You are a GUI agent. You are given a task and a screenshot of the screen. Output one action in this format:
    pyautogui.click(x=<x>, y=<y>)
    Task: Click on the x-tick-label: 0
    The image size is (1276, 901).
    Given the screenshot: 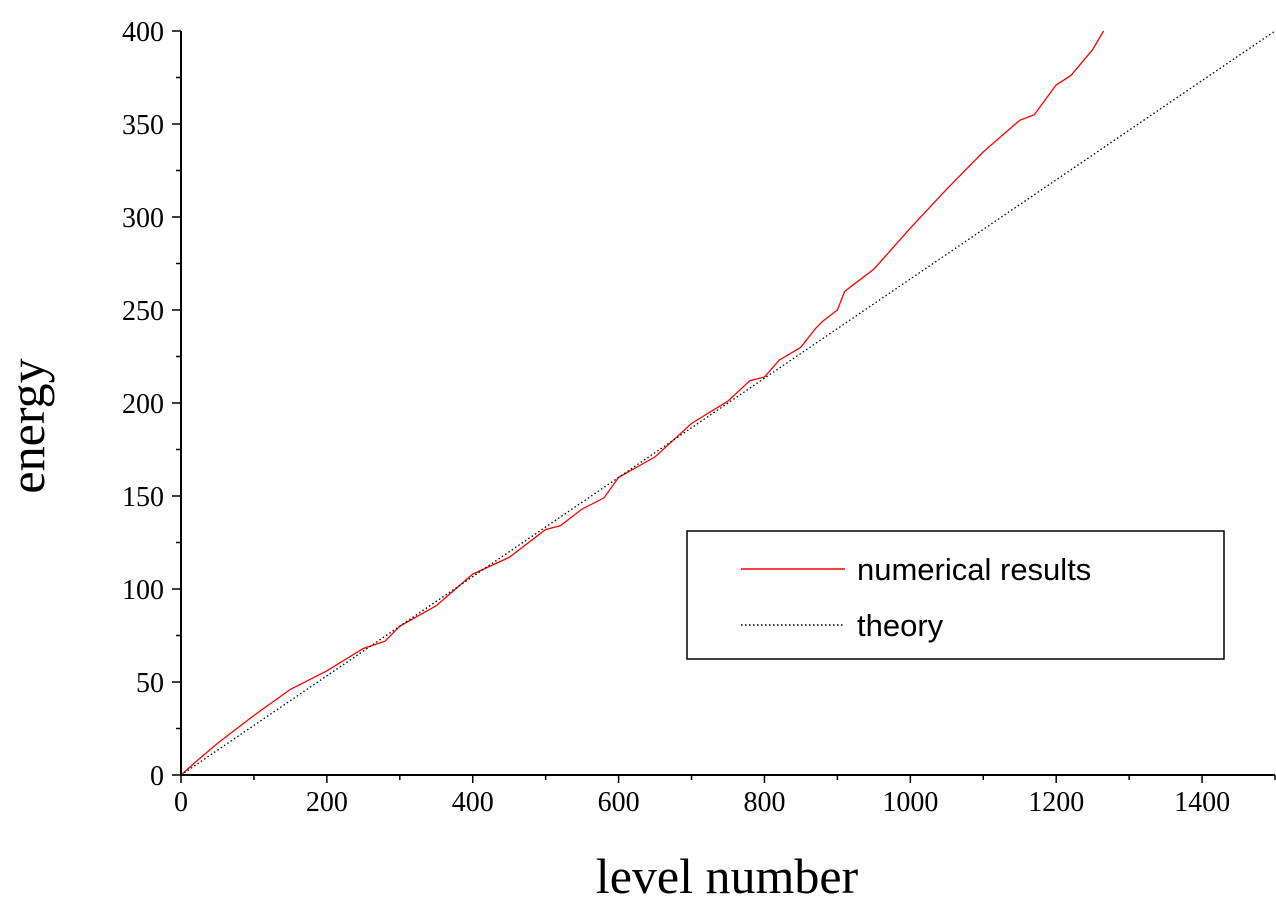 What is the action you would take?
    pyautogui.click(x=181, y=802)
    